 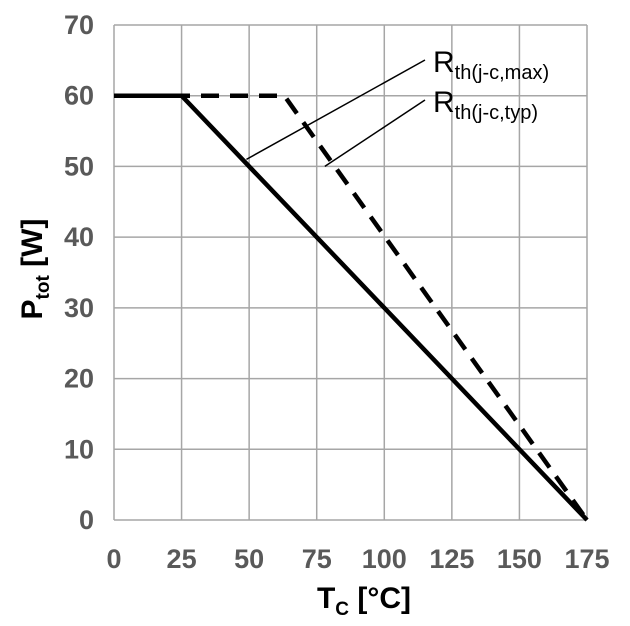 What do you see at coordinates (32, 247) in the screenshot?
I see `y-axis-title-unit: [W]` at bounding box center [32, 247].